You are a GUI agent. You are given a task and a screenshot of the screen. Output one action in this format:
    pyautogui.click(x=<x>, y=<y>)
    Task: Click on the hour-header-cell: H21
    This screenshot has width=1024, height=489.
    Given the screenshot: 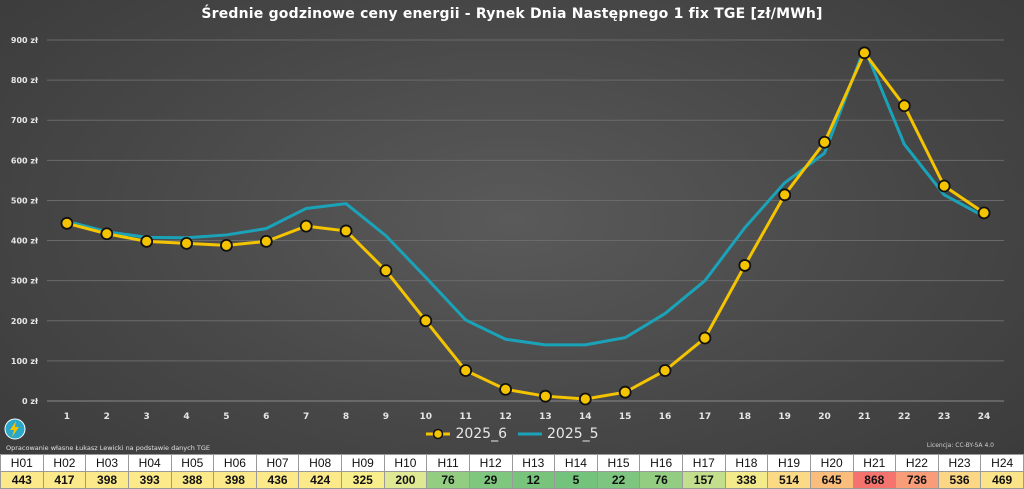 What is the action you would take?
    pyautogui.click(x=874, y=463)
    